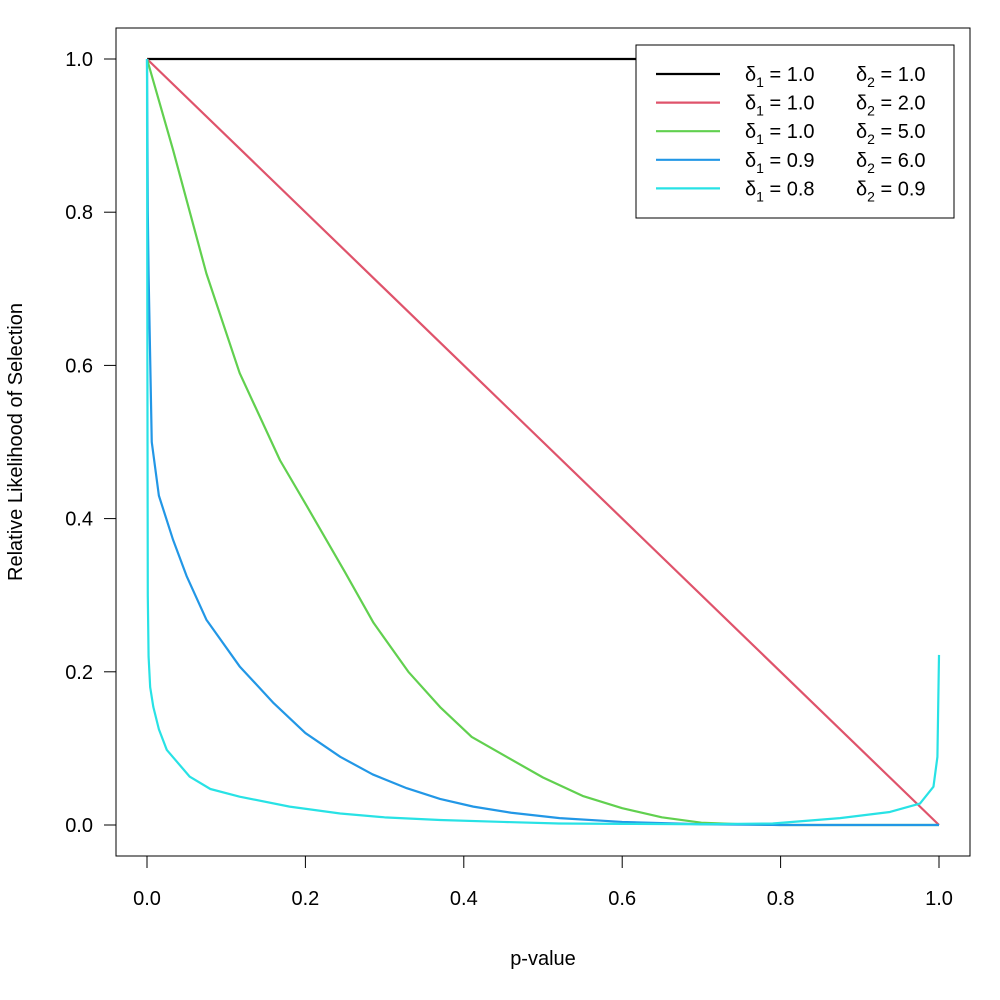  Describe the element at coordinates (79, 826) in the screenshot. I see `y-tick-label: 0.0` at that location.